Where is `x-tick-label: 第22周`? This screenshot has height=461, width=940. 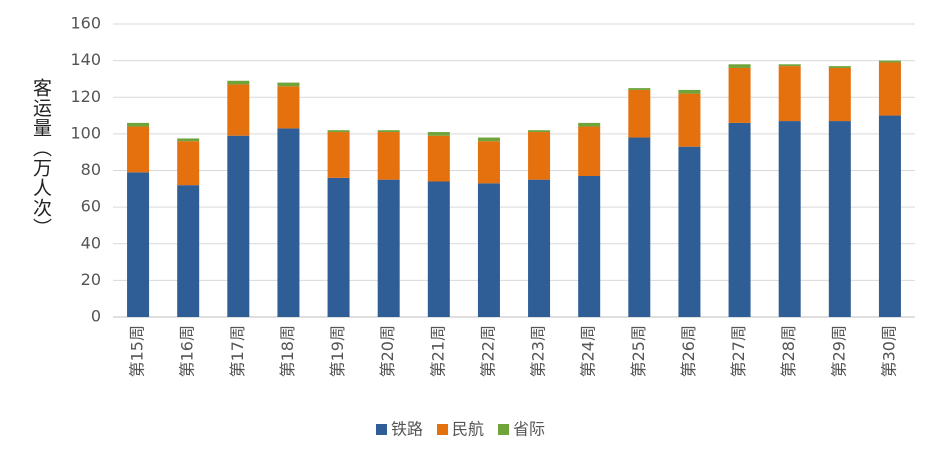 x-tick-label: 第22周 is located at coordinates (487, 351).